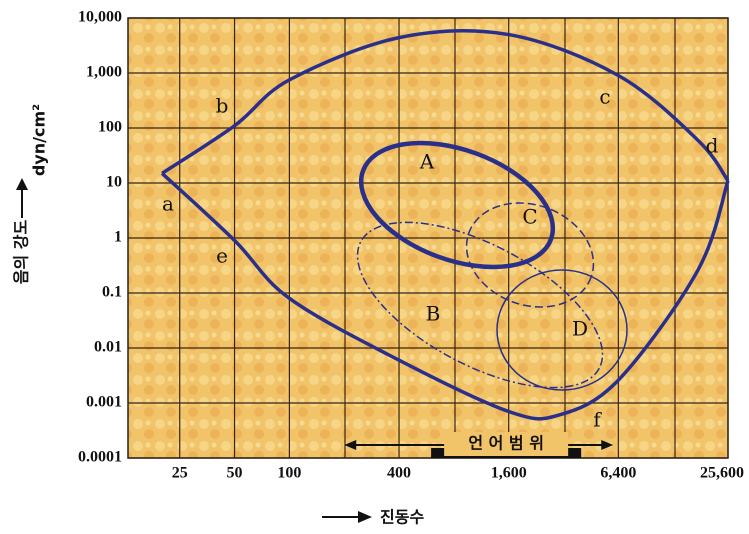 This screenshot has height=534, width=749. Describe the element at coordinates (104, 72) in the screenshot. I see `y-tick-label: 1,000` at that location.